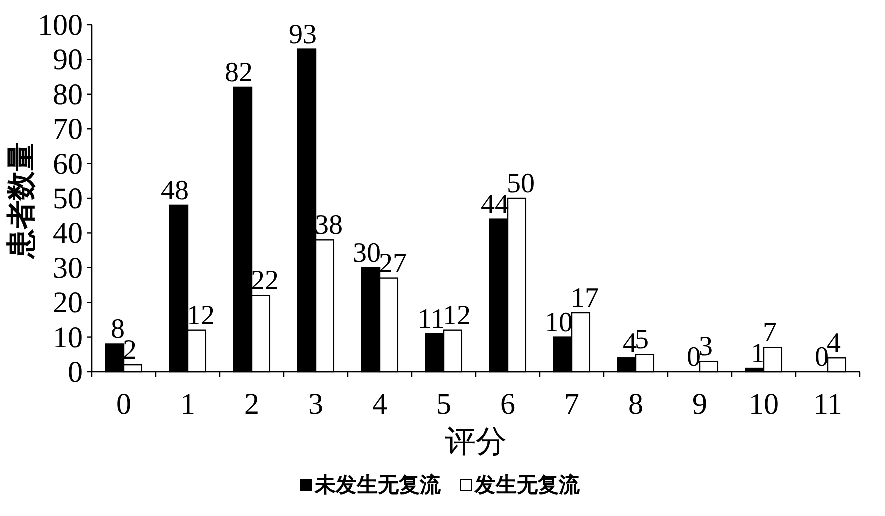 The image size is (885, 516). I want to click on x-tick-label: 1, so click(188, 404).